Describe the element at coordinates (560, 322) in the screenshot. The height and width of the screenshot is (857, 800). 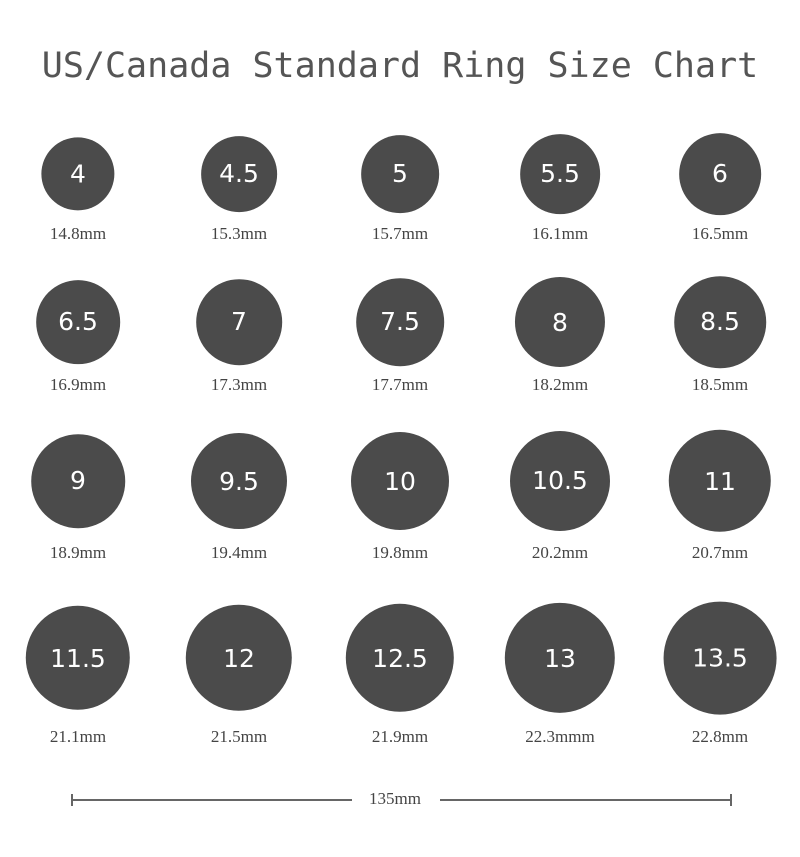
I see `ring-circle-size-8: 8` at that location.